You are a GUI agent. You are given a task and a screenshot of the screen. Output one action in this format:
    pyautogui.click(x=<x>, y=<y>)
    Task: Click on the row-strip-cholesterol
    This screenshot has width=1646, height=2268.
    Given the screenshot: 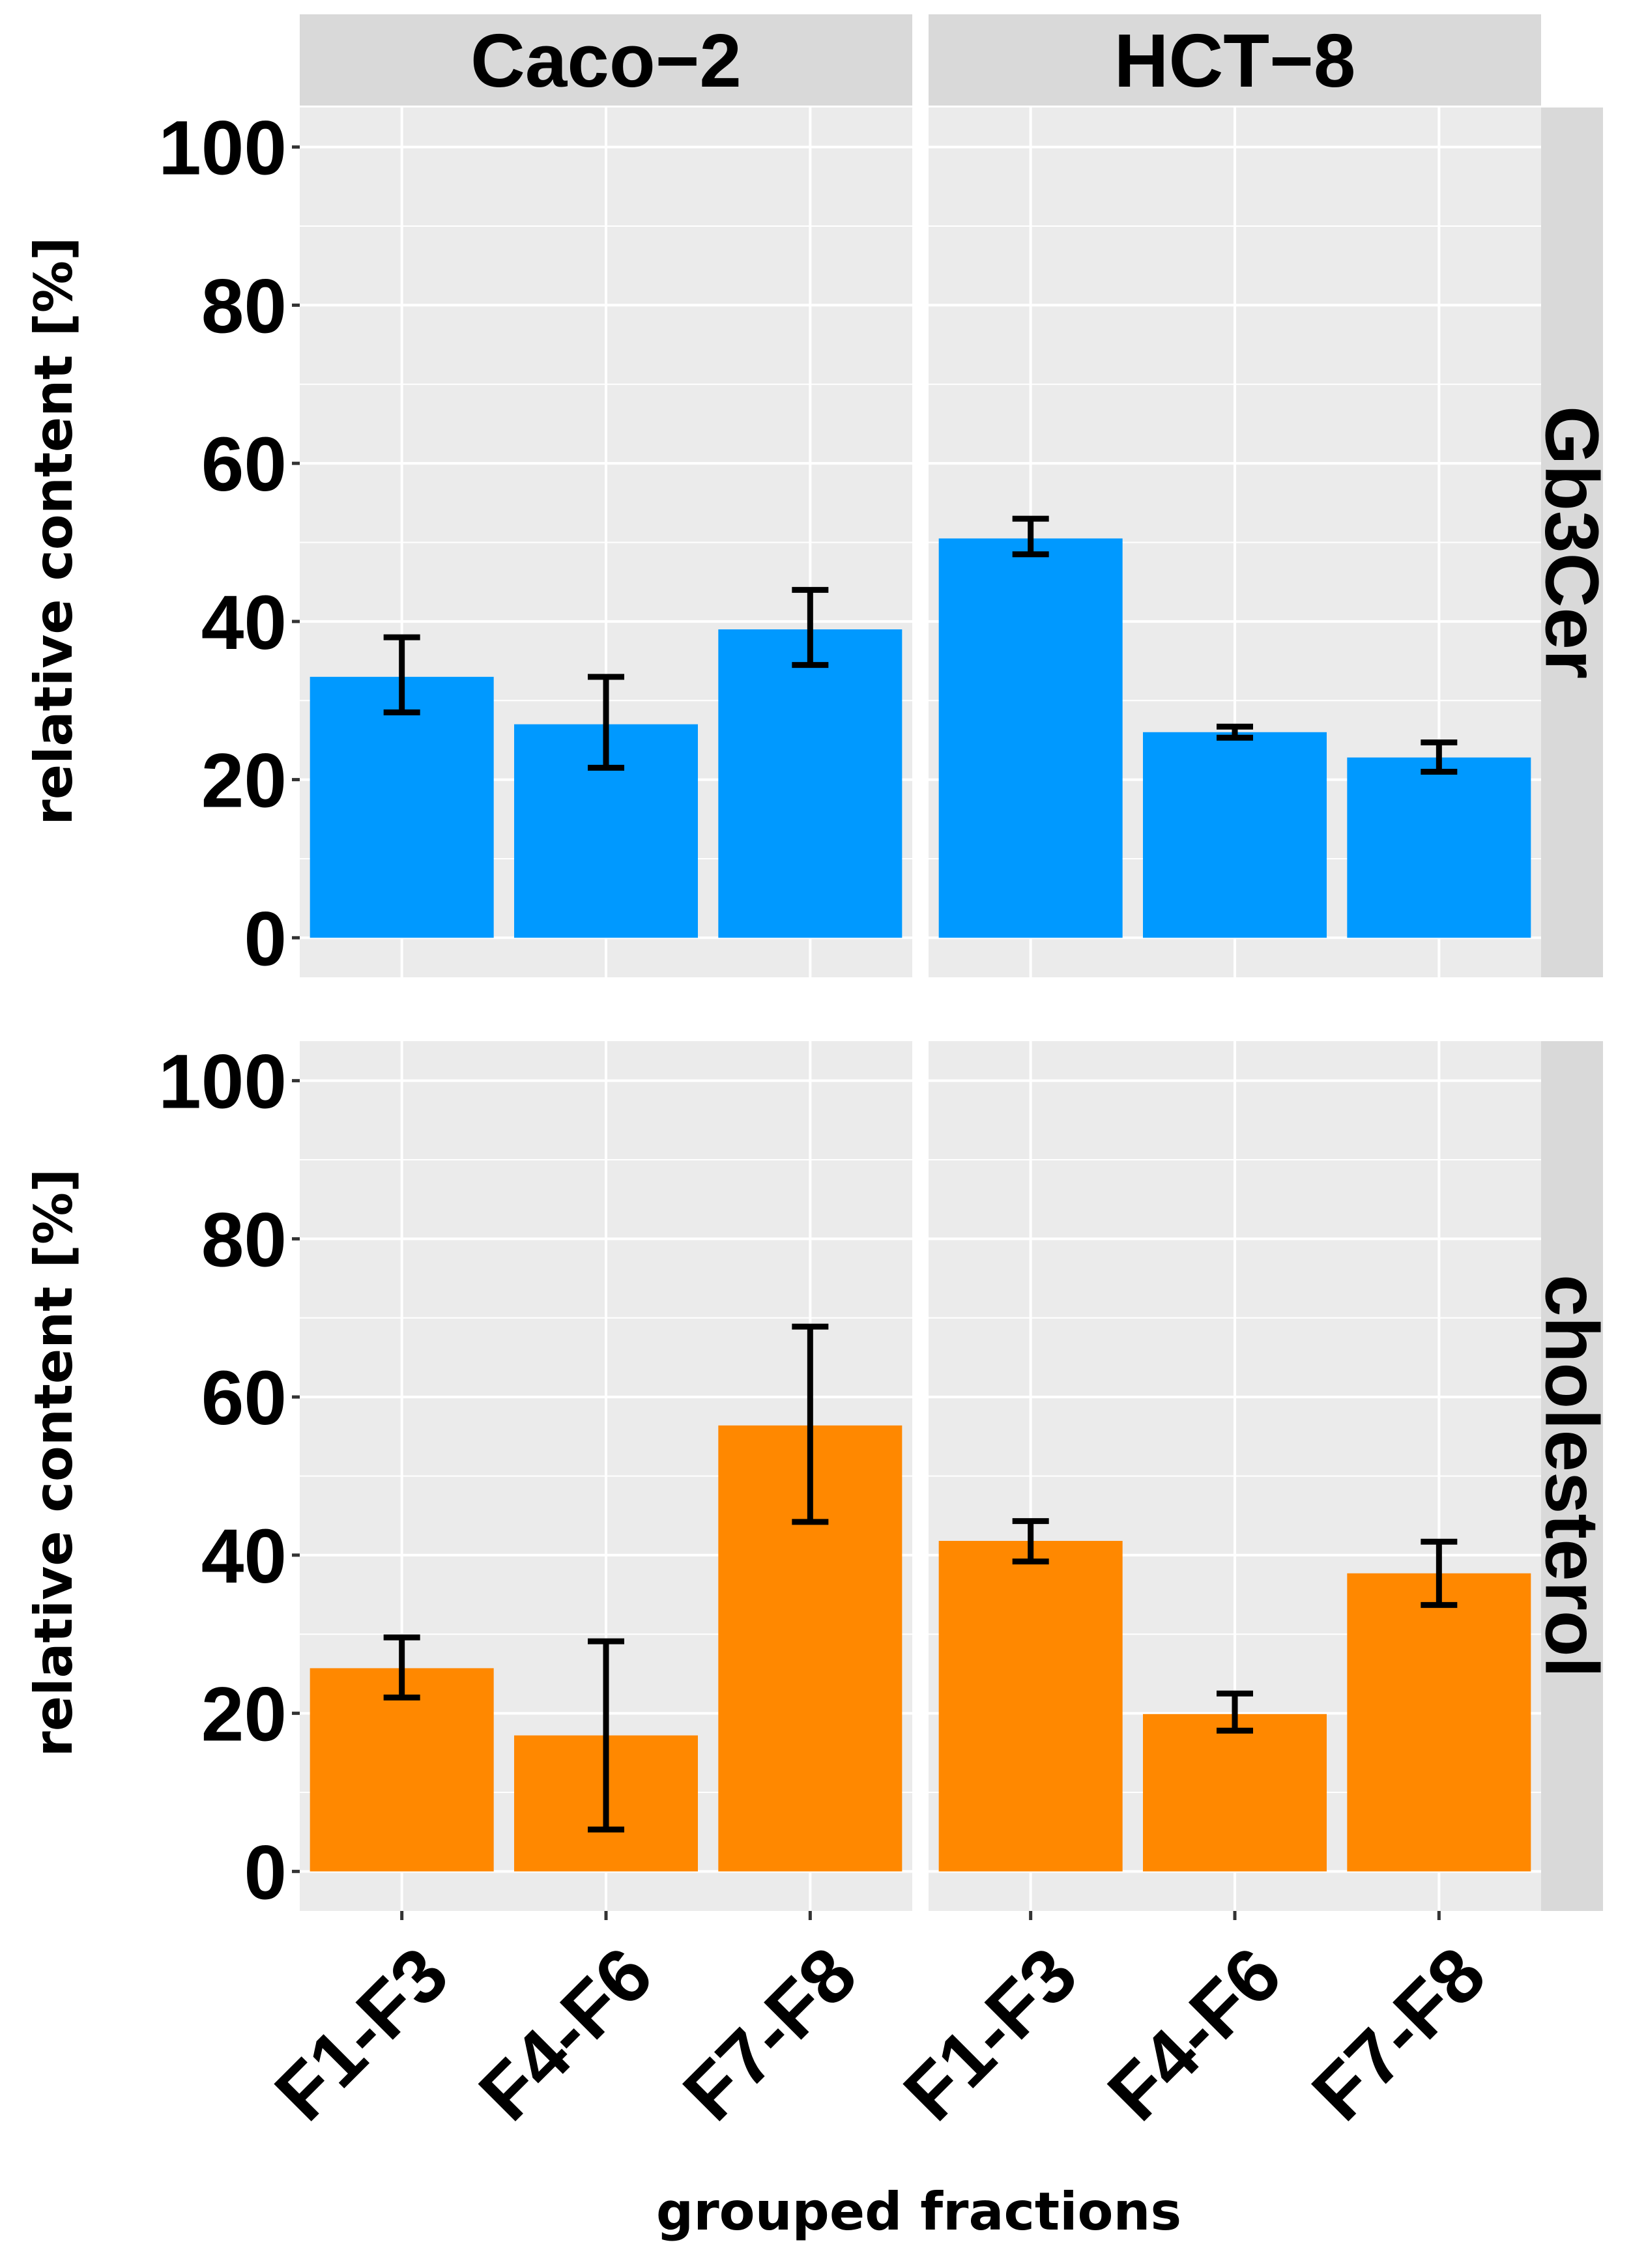 What is the action you would take?
    pyautogui.click(x=1572, y=1476)
    